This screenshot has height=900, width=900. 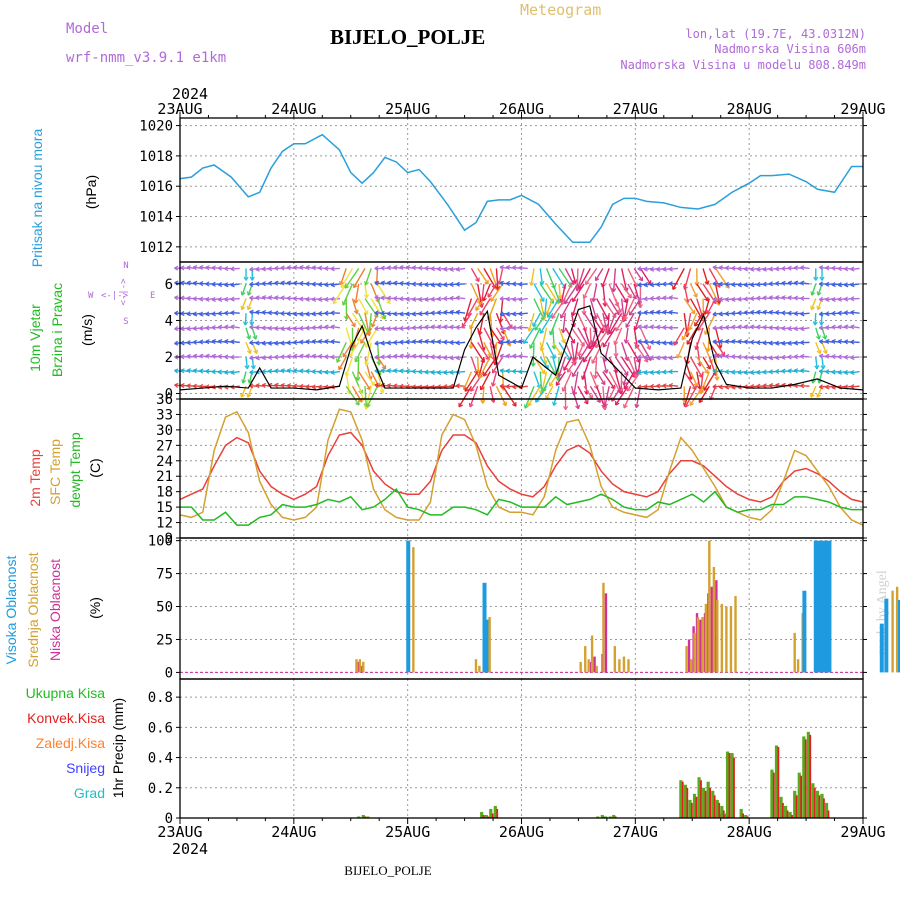 I want to click on legend-frz-rain: Zaledj.Kisa, so click(x=70, y=743).